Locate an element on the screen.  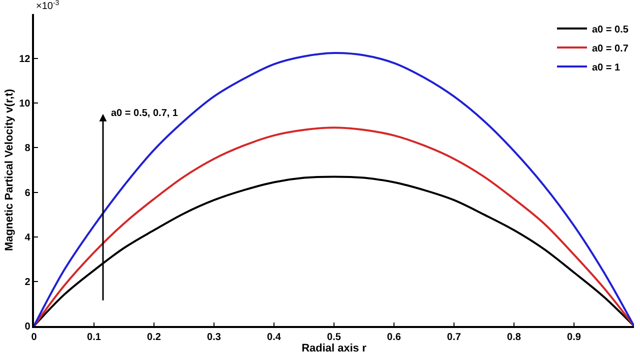
legend-label: a0 = 1 is located at coordinates (606, 68).